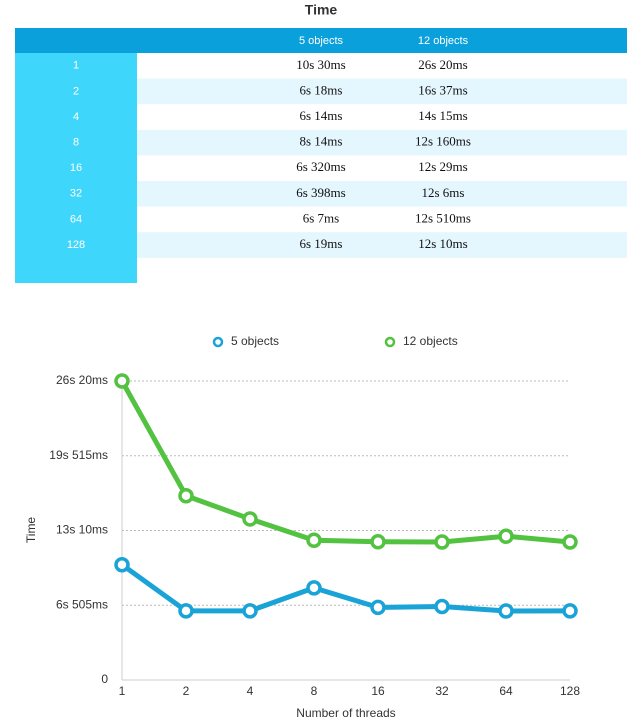 Image resolution: width=638 pixels, height=728 pixels. Describe the element at coordinates (321, 243) in the screenshot. I see `table-cell: 6s 19ms` at that location.